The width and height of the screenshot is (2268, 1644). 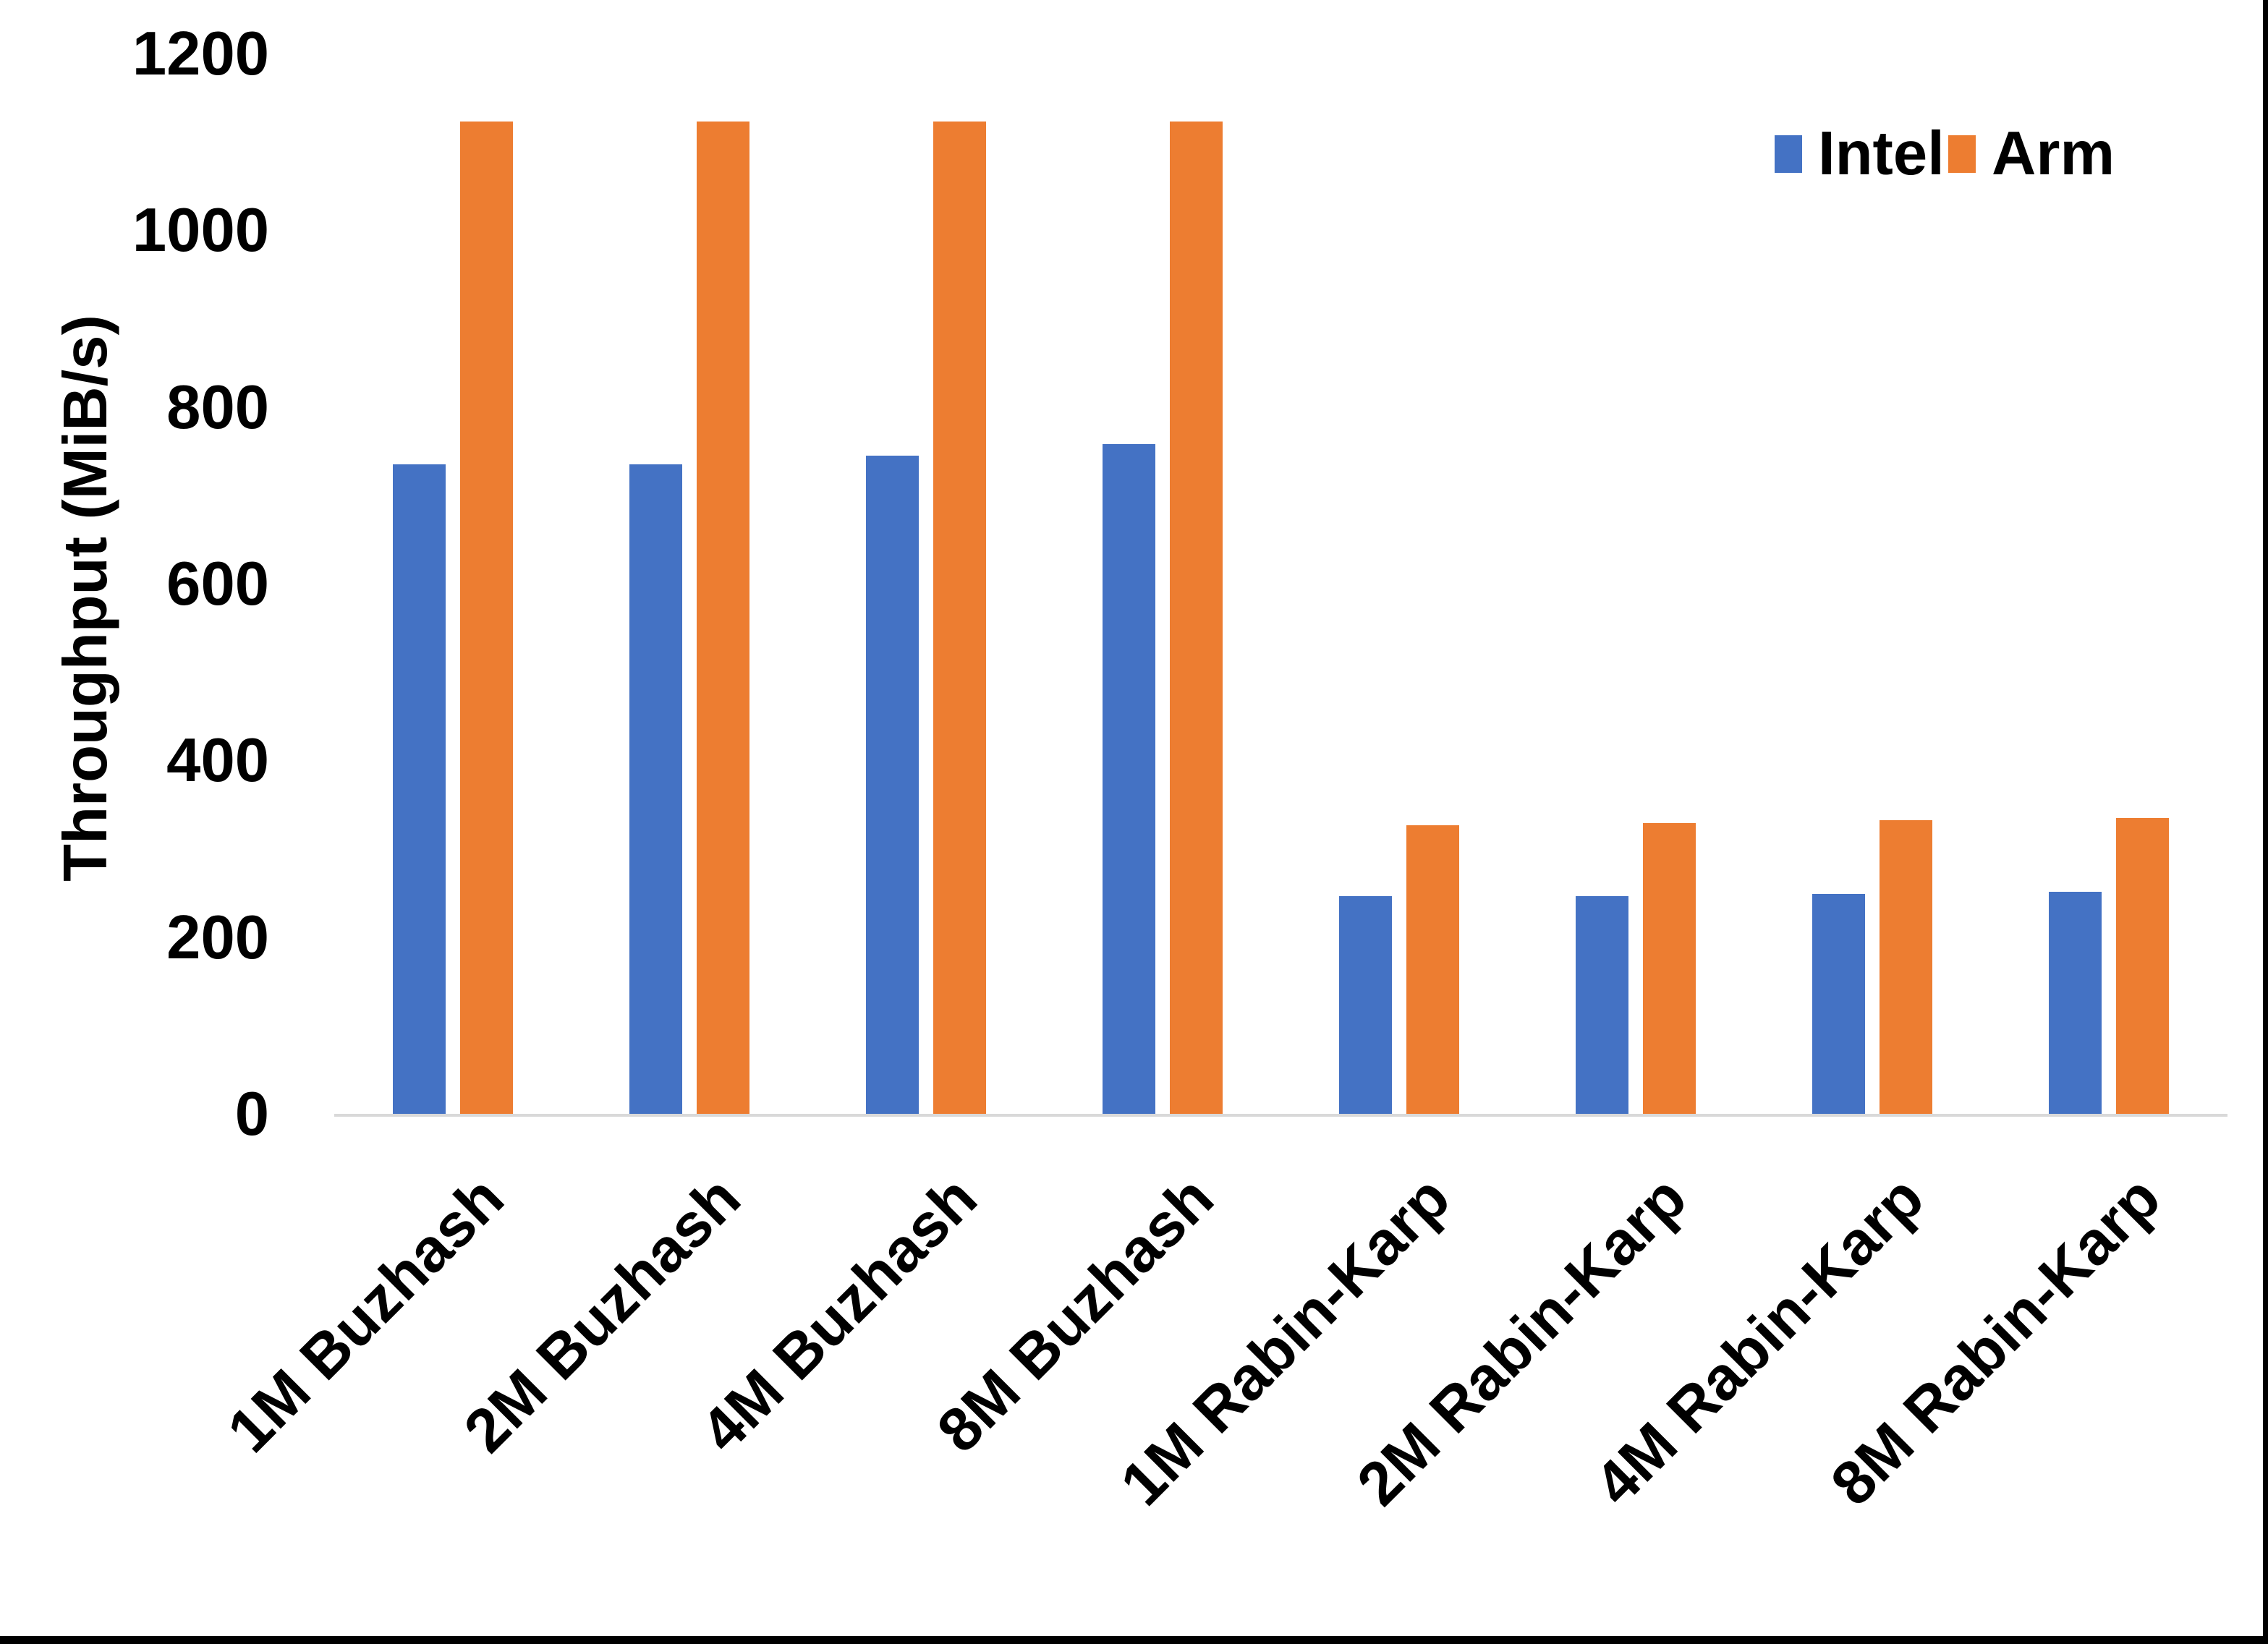 I want to click on legend-swatch-intel, so click(x=1789, y=154).